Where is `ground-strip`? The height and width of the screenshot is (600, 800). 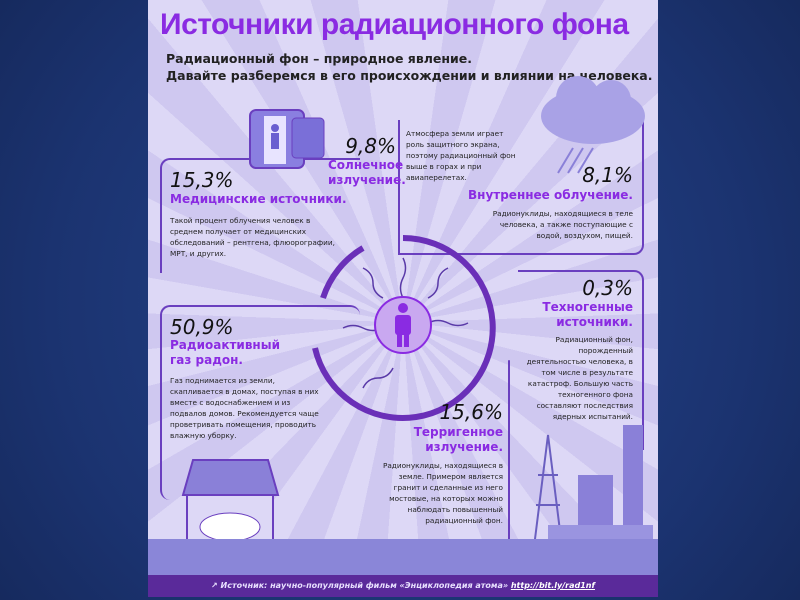
ground-strip is located at coordinates (403, 557).